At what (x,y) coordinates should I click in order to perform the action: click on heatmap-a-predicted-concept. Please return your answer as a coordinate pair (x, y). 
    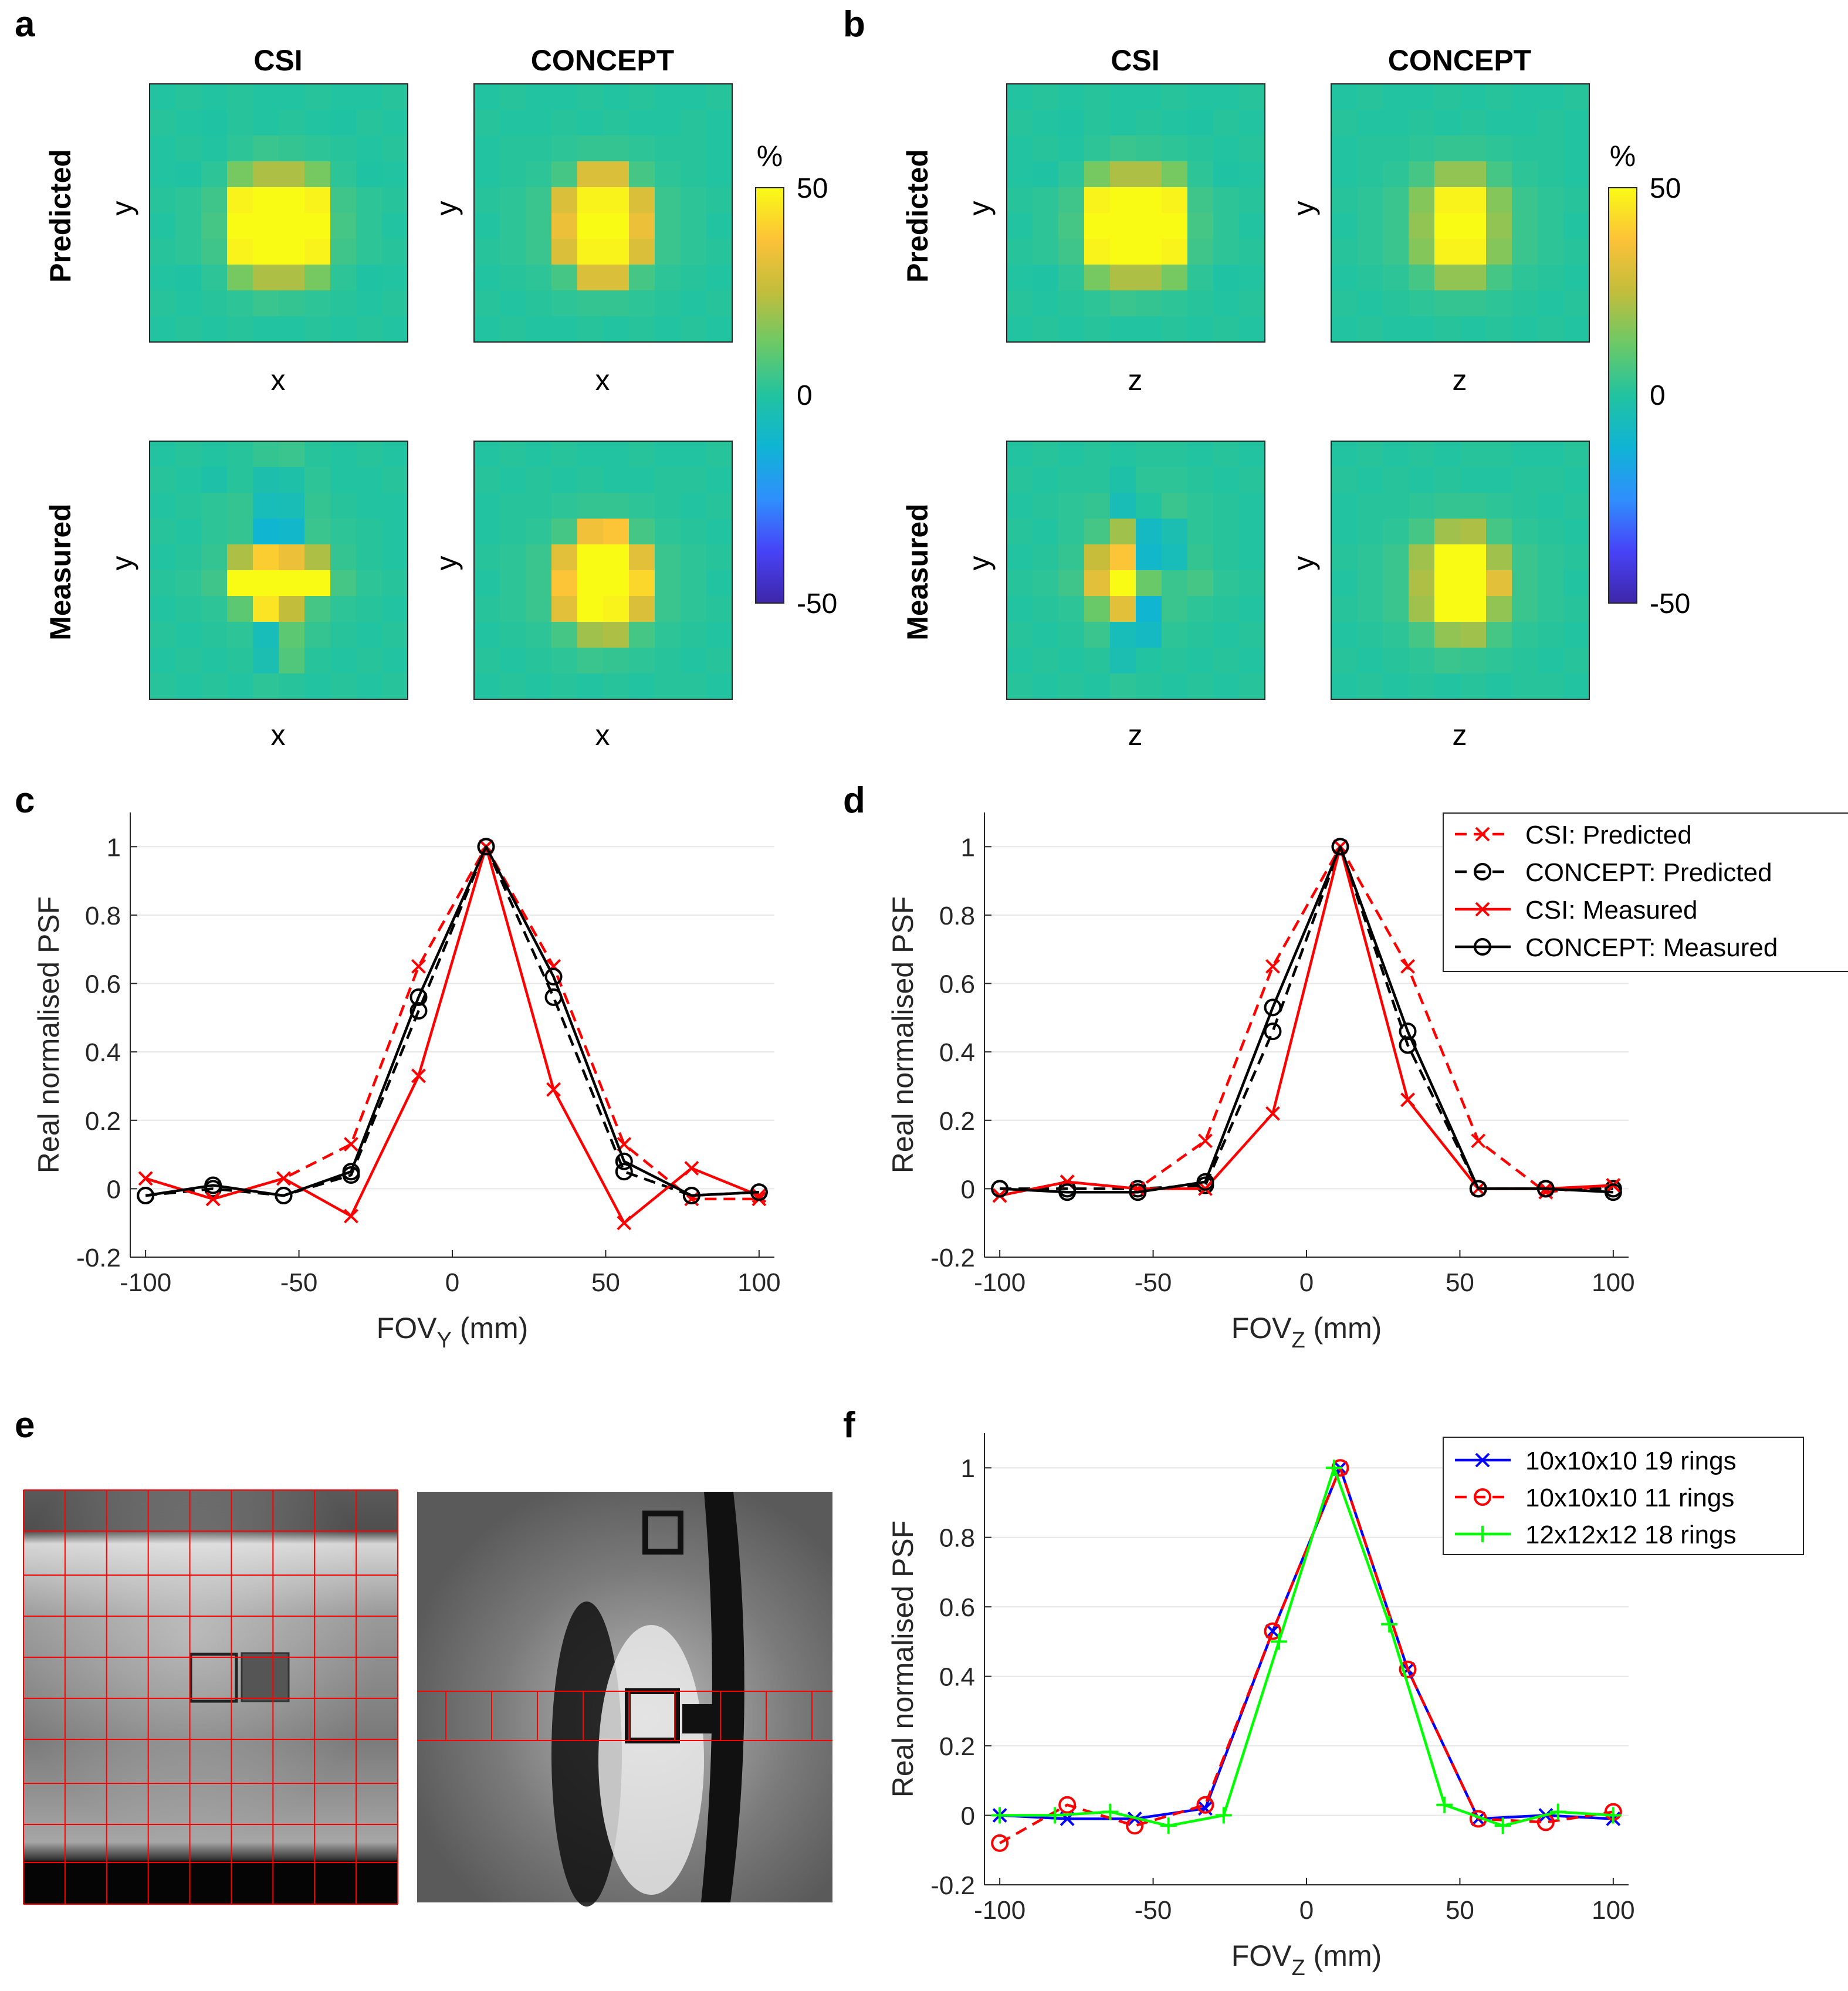
    Looking at the image, I should click on (603, 213).